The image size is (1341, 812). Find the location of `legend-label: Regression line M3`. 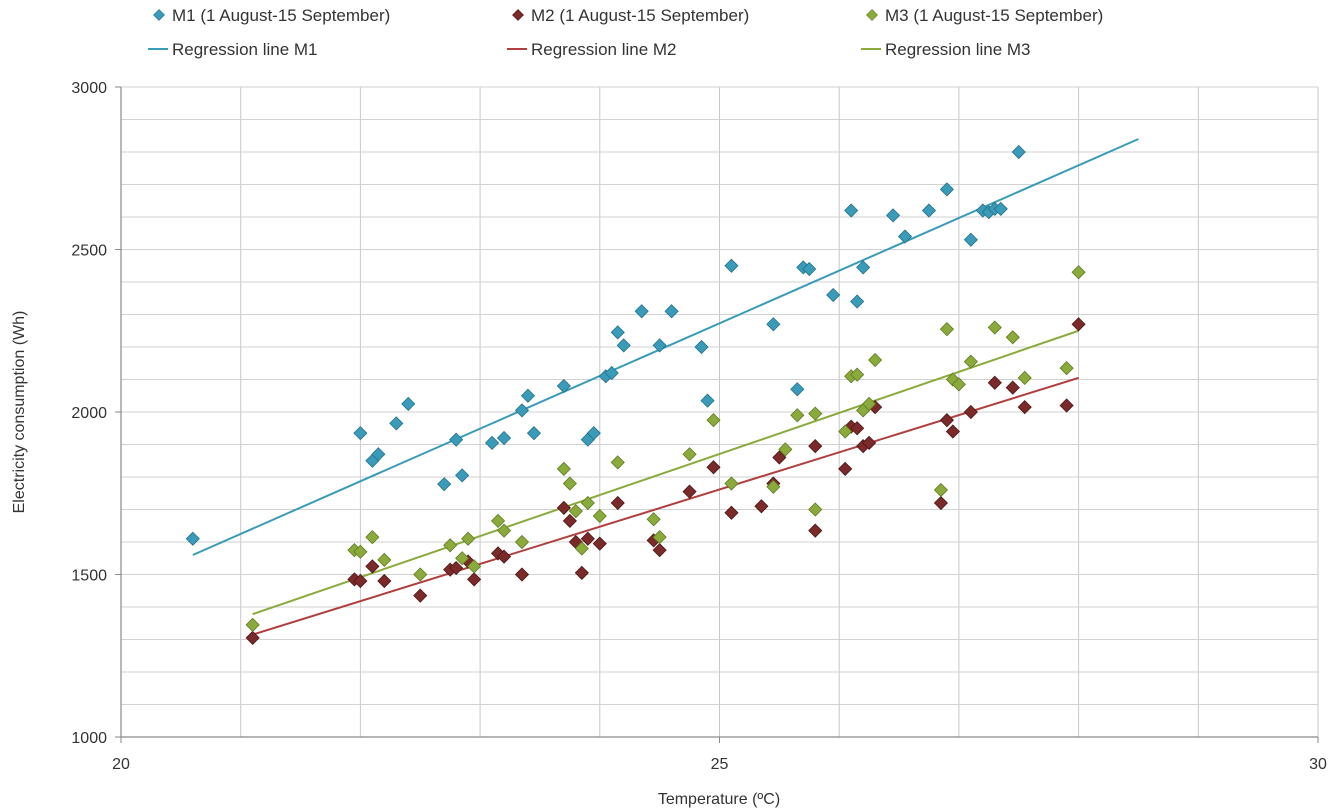

legend-label: Regression line M3 is located at coordinates (958, 49).